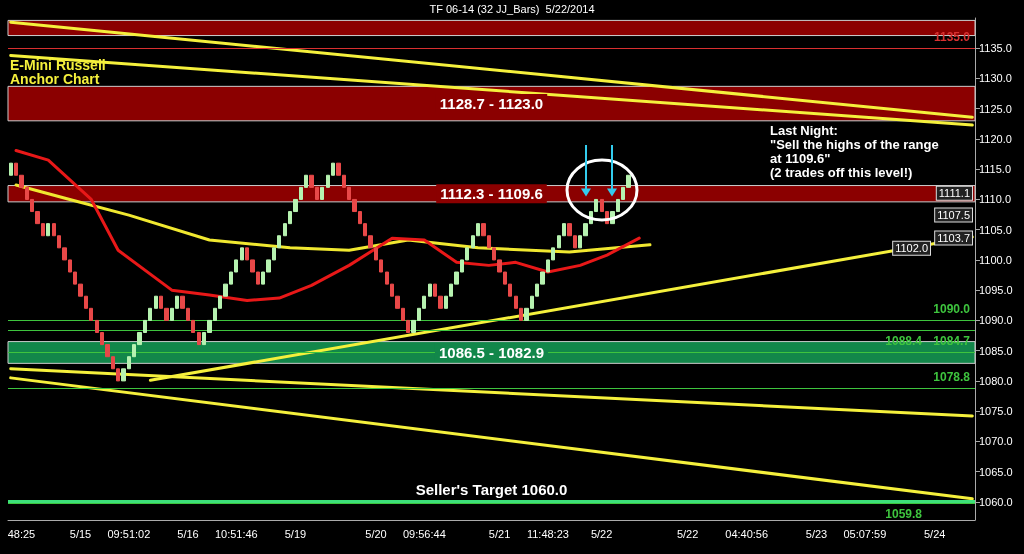 The image size is (1024, 554). What do you see at coordinates (904, 341) in the screenshot?
I see `ref-line-label: 1088.4` at bounding box center [904, 341].